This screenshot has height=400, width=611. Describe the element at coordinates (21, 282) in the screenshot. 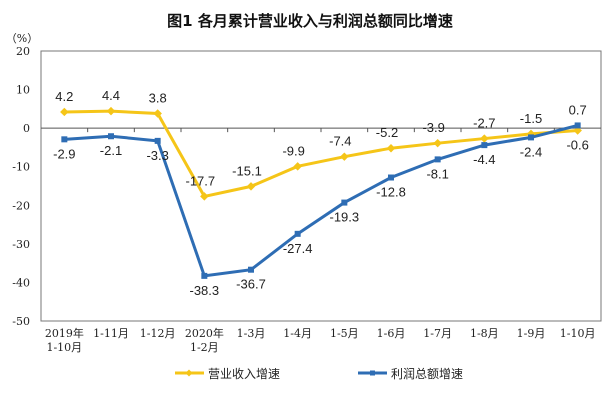

I see `y-tick-label: -40` at that location.